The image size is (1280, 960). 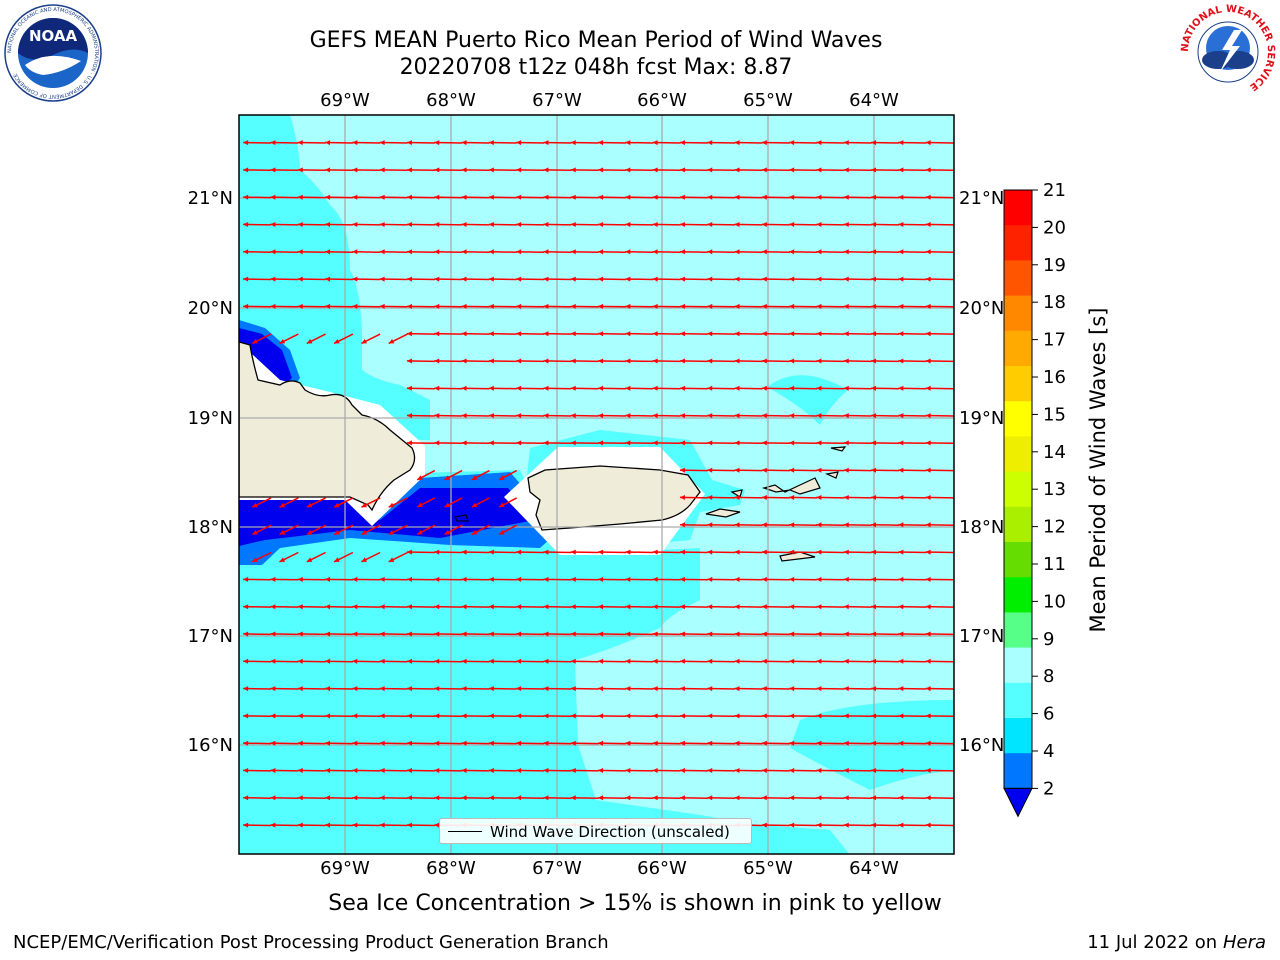 I want to click on colorbar-tick-label: 18, so click(x=1054, y=302).